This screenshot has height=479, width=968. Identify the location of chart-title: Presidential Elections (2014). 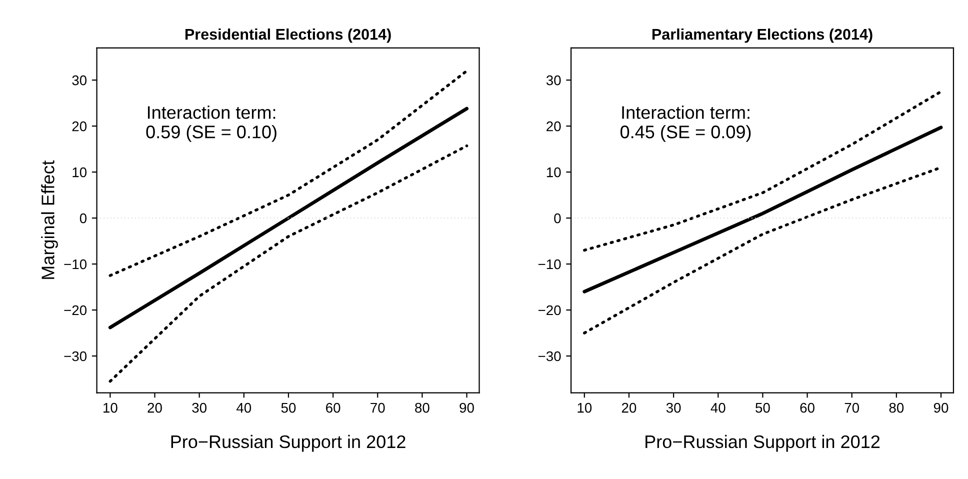
(288, 35).